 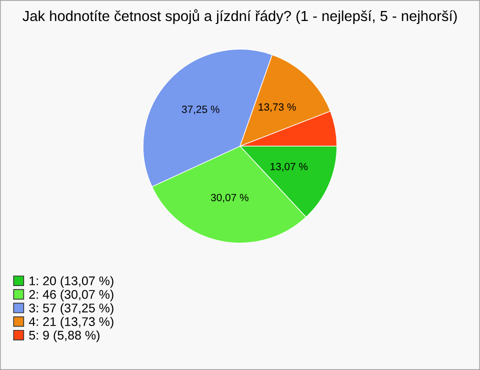 What do you see at coordinates (239, 16) in the screenshot?
I see `chart-title: Jak hodnotíte četnost spojů a jízdní řády? (1 - nejlepší, 5 - nejhorší)` at bounding box center [239, 16].